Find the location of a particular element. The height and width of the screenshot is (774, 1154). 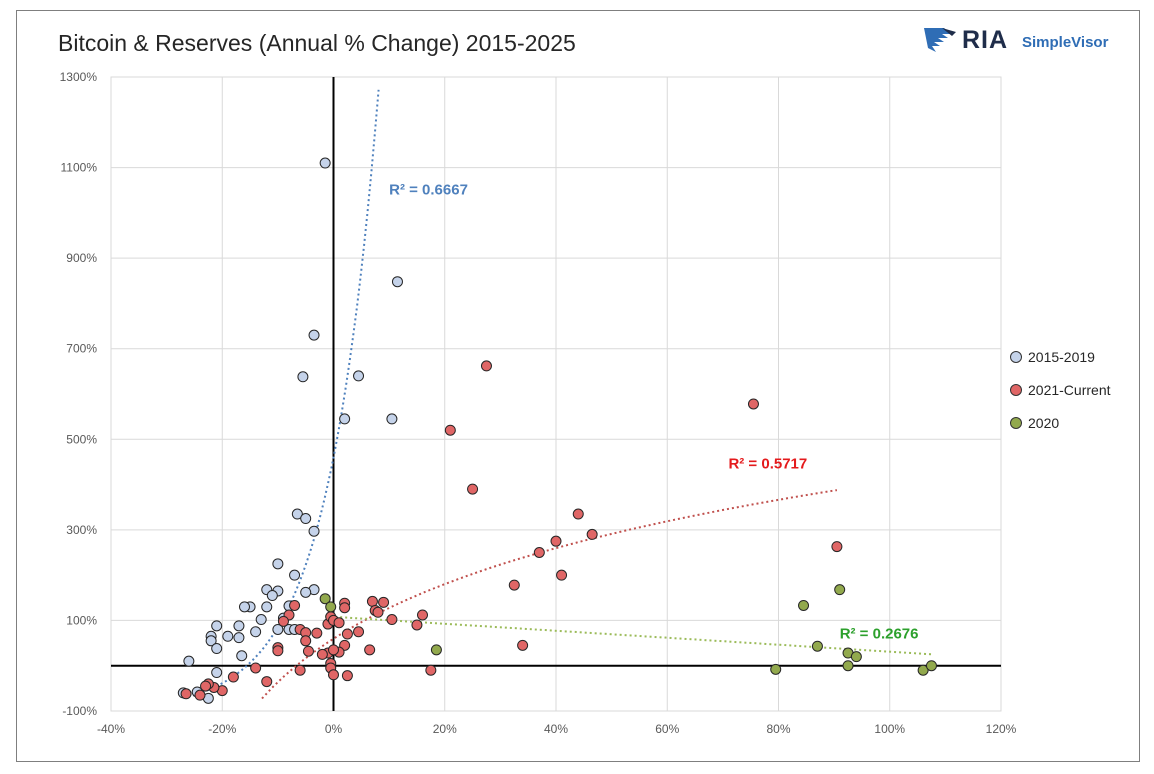

legend-swatch-2020 is located at coordinates (1016, 422).